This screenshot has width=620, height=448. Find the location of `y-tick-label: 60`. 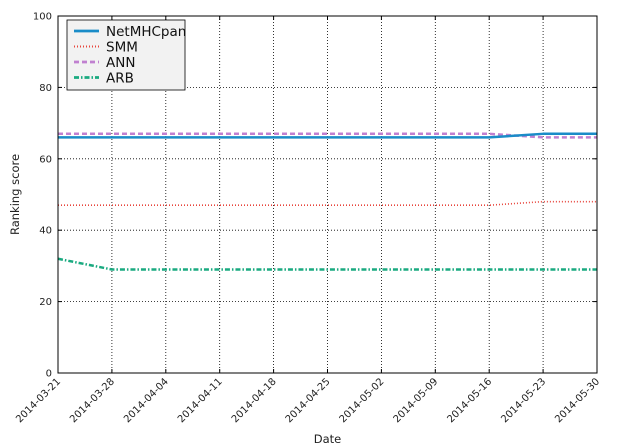

y-tick-label: 60 is located at coordinates (45, 159).